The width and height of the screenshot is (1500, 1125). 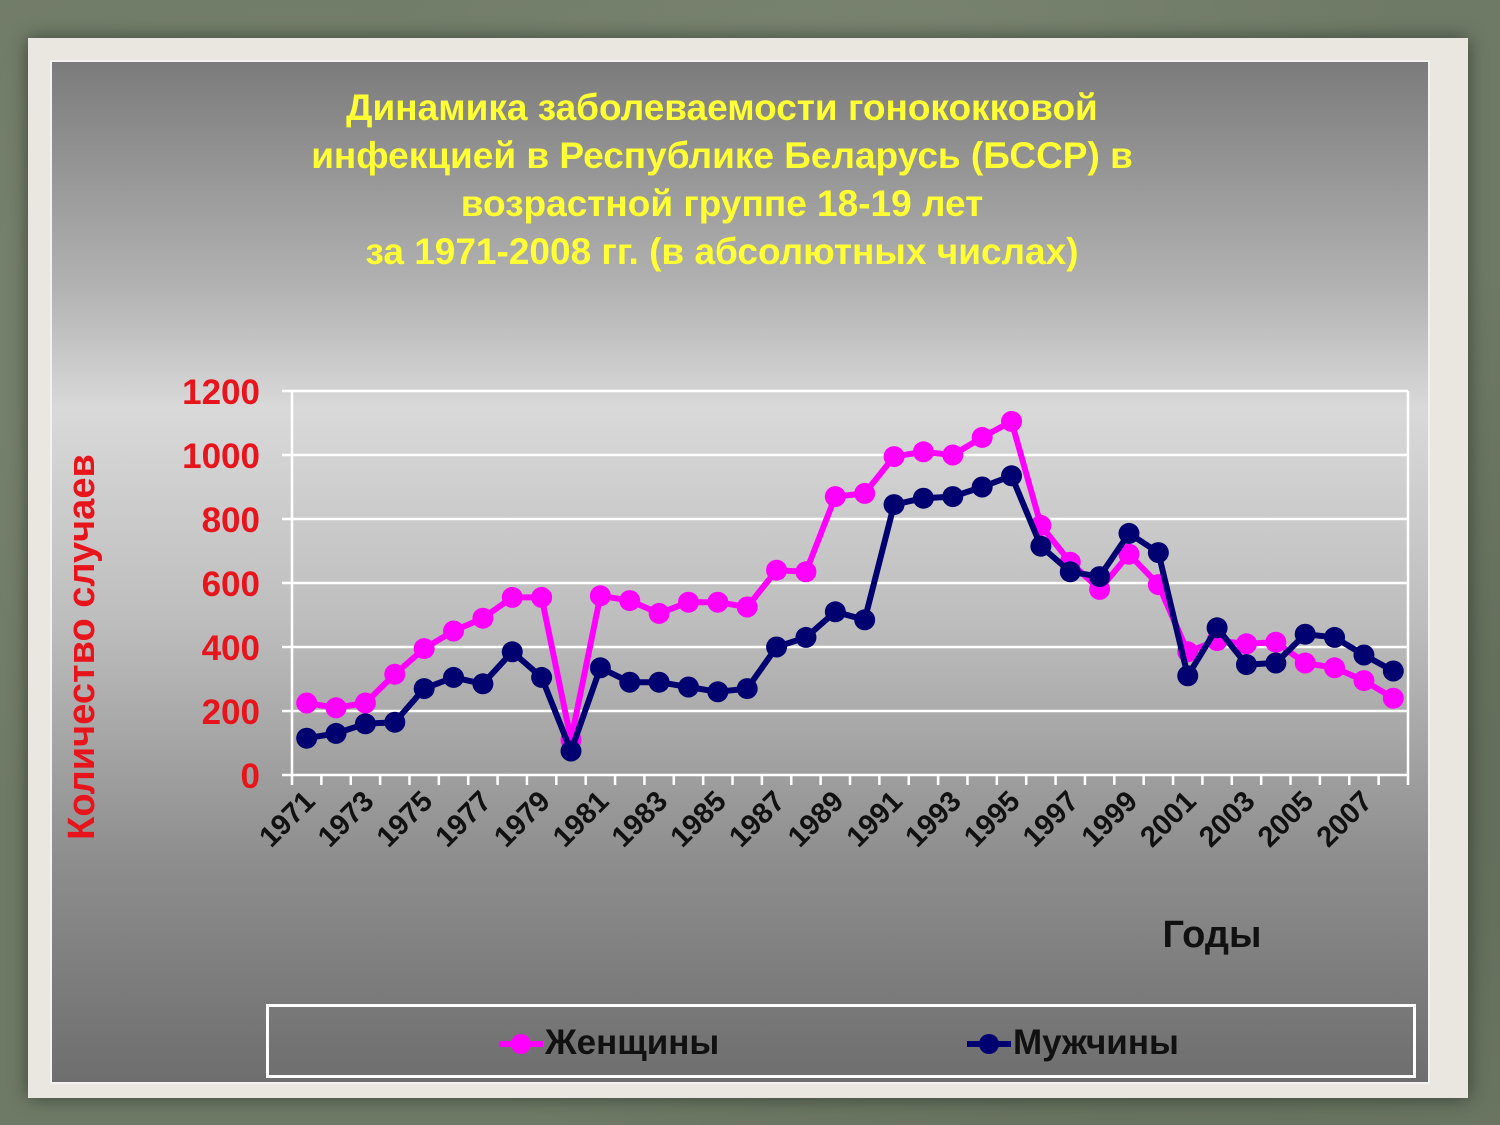 I want to click on x-axis-label: Годы, so click(x=1212, y=935).